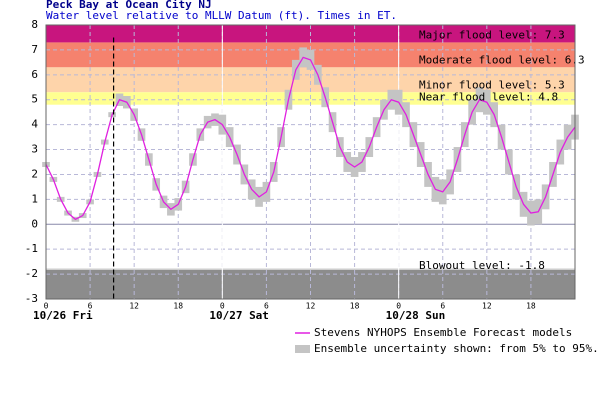  What do you see at coordinates (482, 265) in the screenshot?
I see `level-label: Blowout level: -1.8` at bounding box center [482, 265].